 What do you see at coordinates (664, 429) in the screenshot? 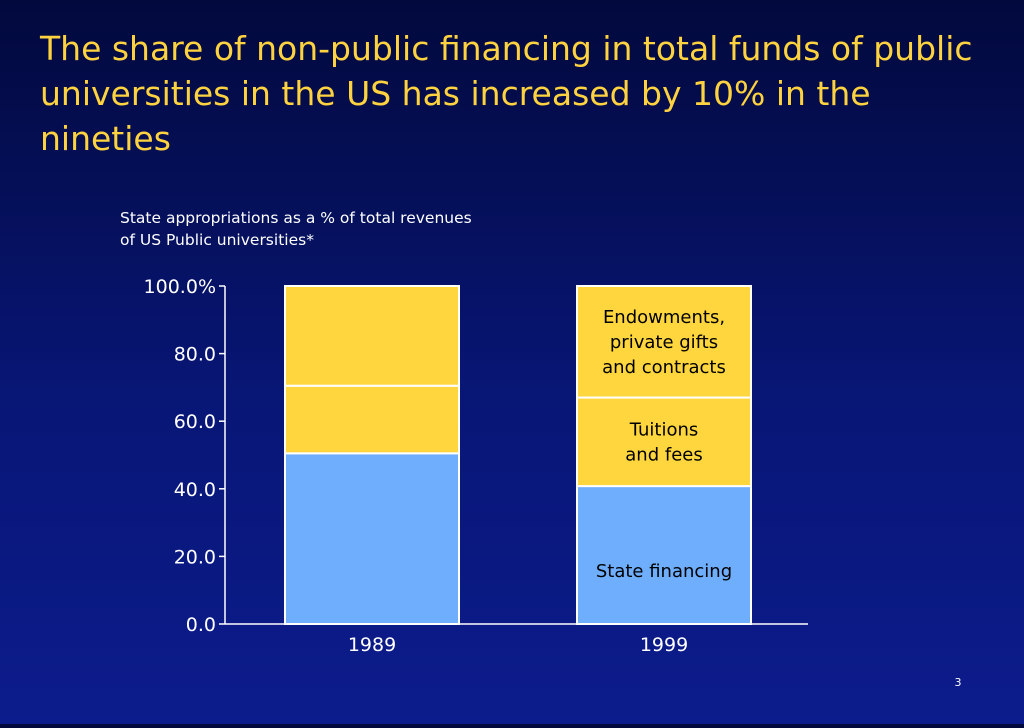
I see `segment-label-tuitions-and-fees: Tuitions` at bounding box center [664, 429].